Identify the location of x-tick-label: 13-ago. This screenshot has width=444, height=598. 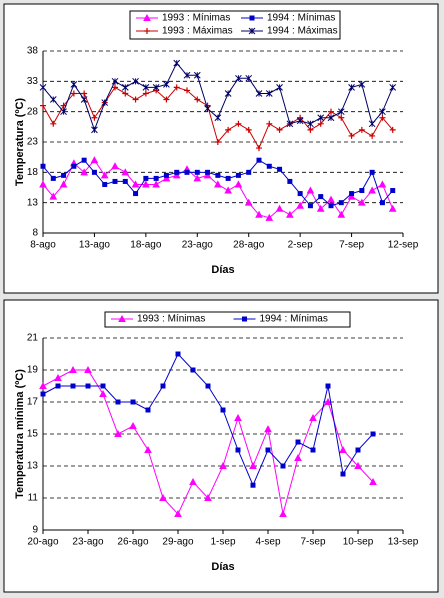
(95, 245).